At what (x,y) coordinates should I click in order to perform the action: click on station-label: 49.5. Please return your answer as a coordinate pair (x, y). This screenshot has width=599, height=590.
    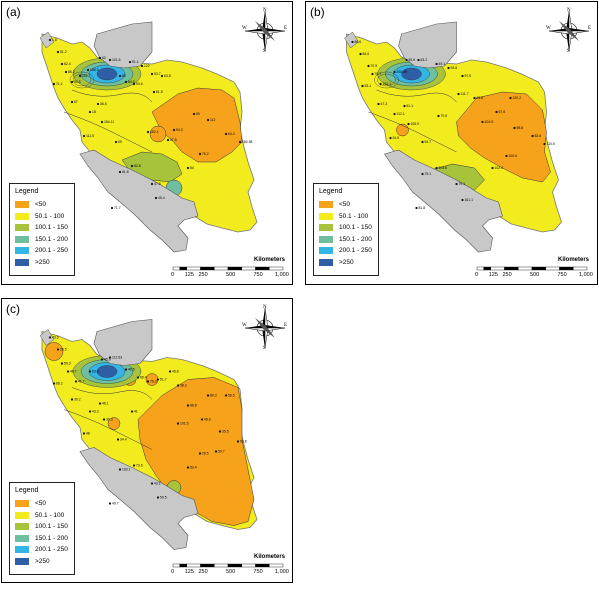
    Looking at the image, I should click on (131, 370).